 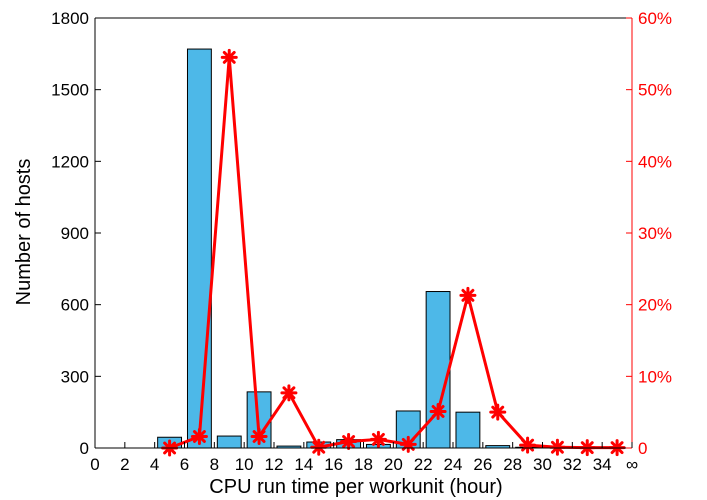 What do you see at coordinates (70, 161) in the screenshot?
I see `y-tick-label-left: 1200` at bounding box center [70, 161].